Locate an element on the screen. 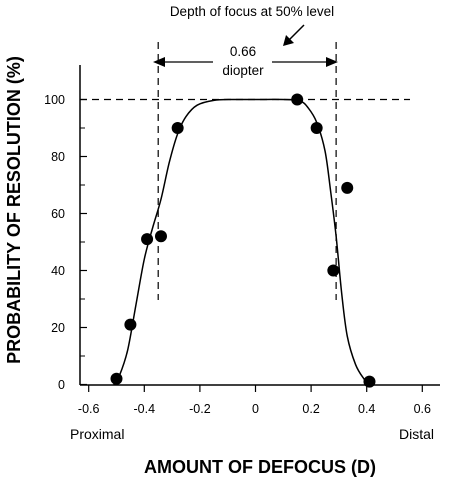  depth-of-focus-label: Depth of focus at 50% level is located at coordinates (252, 11).